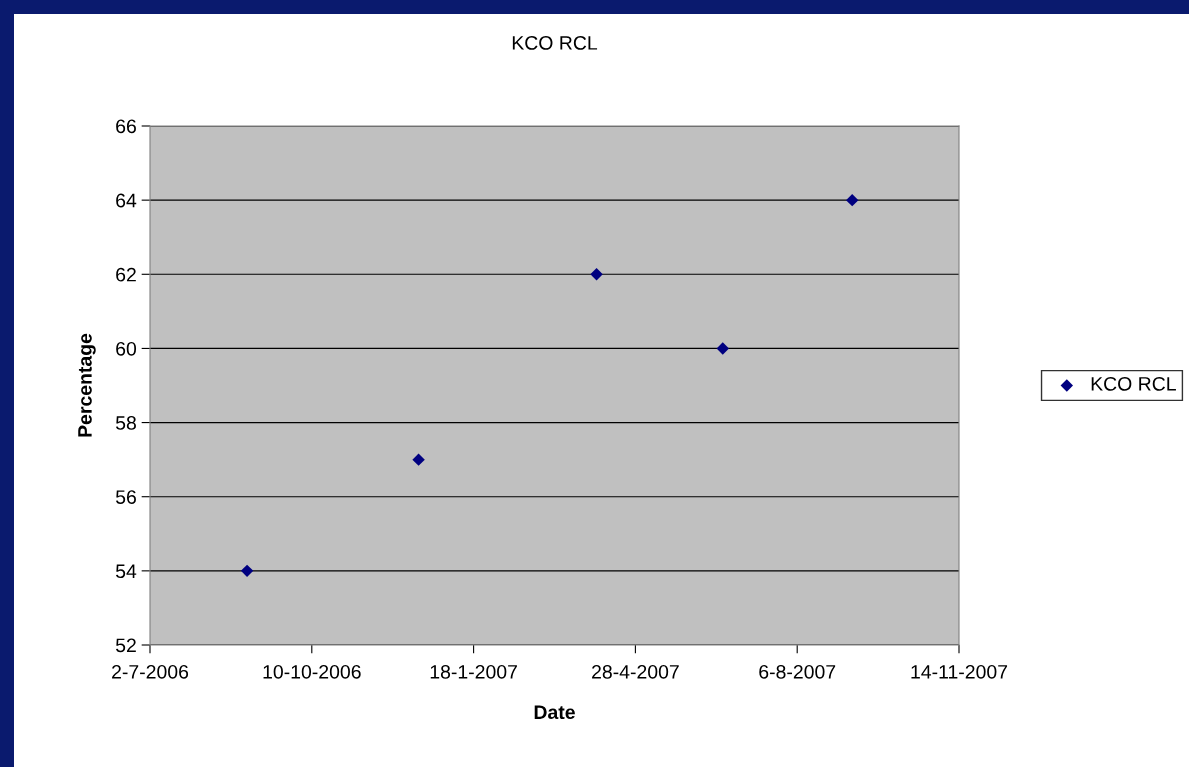 This screenshot has height=767, width=1189. What do you see at coordinates (555, 43) in the screenshot?
I see `chart-title: KCO RCL` at bounding box center [555, 43].